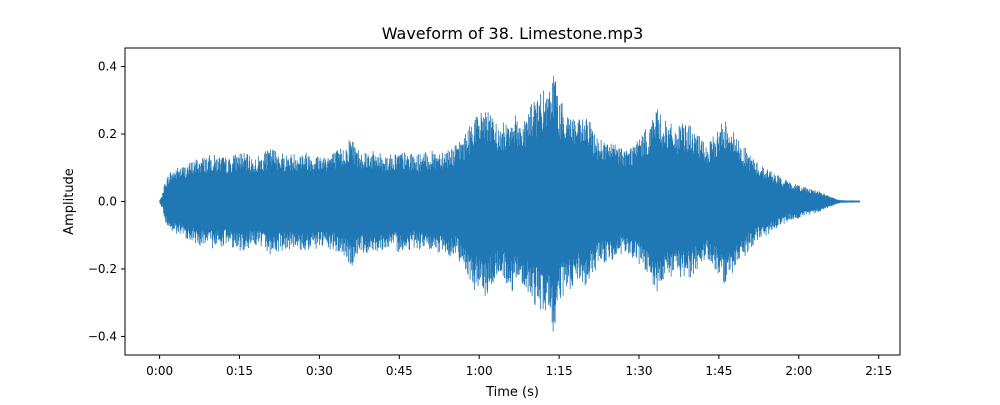 This screenshot has height=405, width=1000. I want to click on x-tick-label: 1:15, so click(559, 371).